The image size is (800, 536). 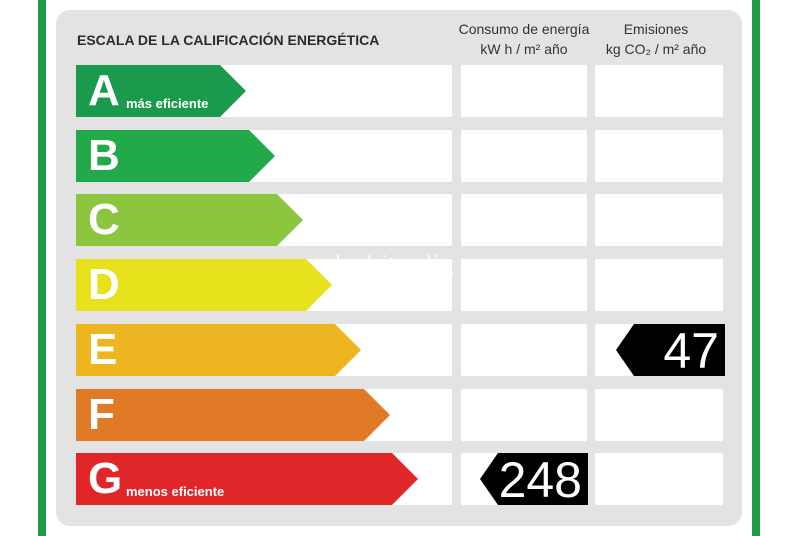 I want to click on class-letter: B, so click(x=104, y=155).